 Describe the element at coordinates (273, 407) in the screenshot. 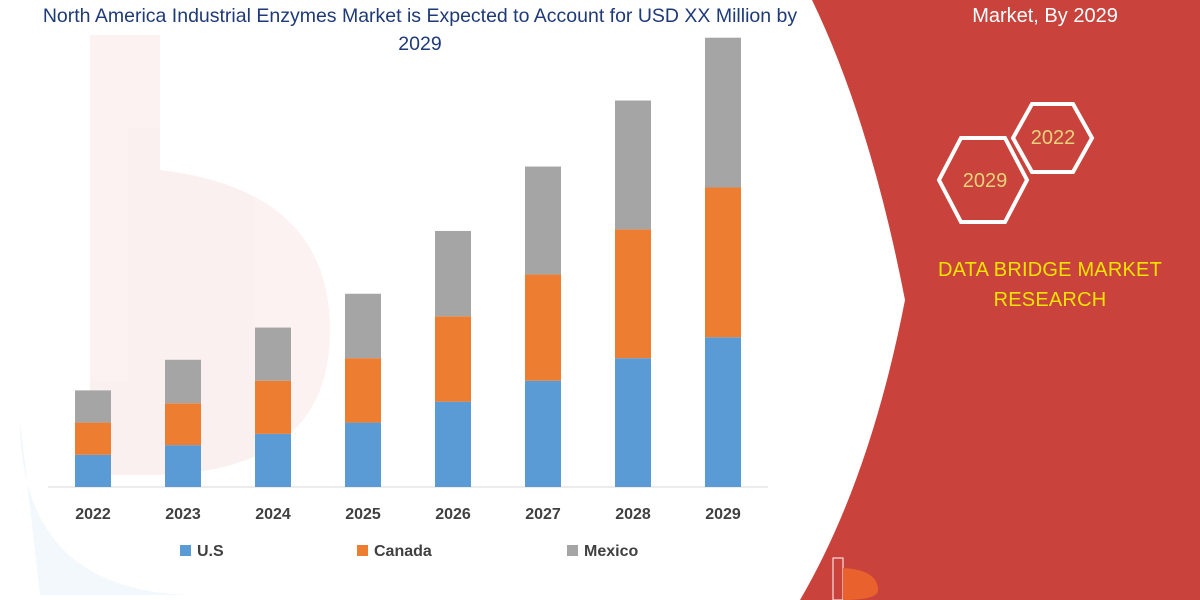

I see `bar-canada-2024` at that location.